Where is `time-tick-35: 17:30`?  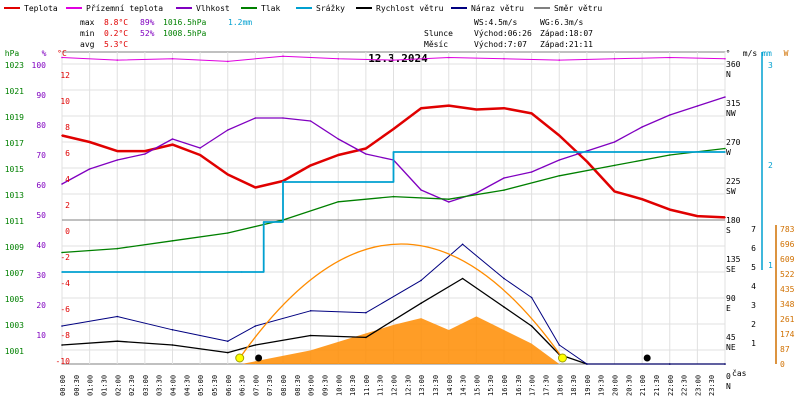
time-tick-35: 17:30 is located at coordinates (546, 385).